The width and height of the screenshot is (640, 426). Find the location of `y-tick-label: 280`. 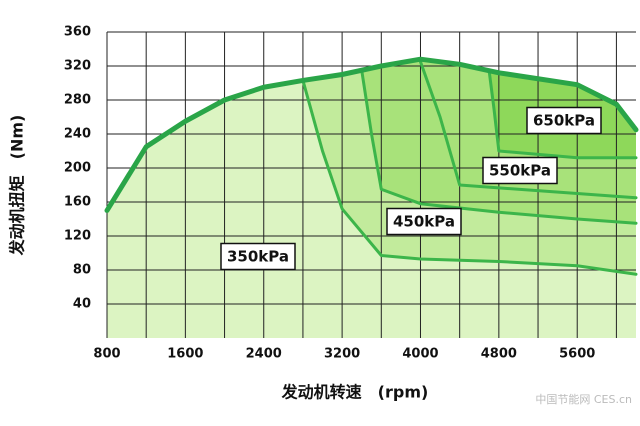

y-tick-label: 280 is located at coordinates (77, 100).